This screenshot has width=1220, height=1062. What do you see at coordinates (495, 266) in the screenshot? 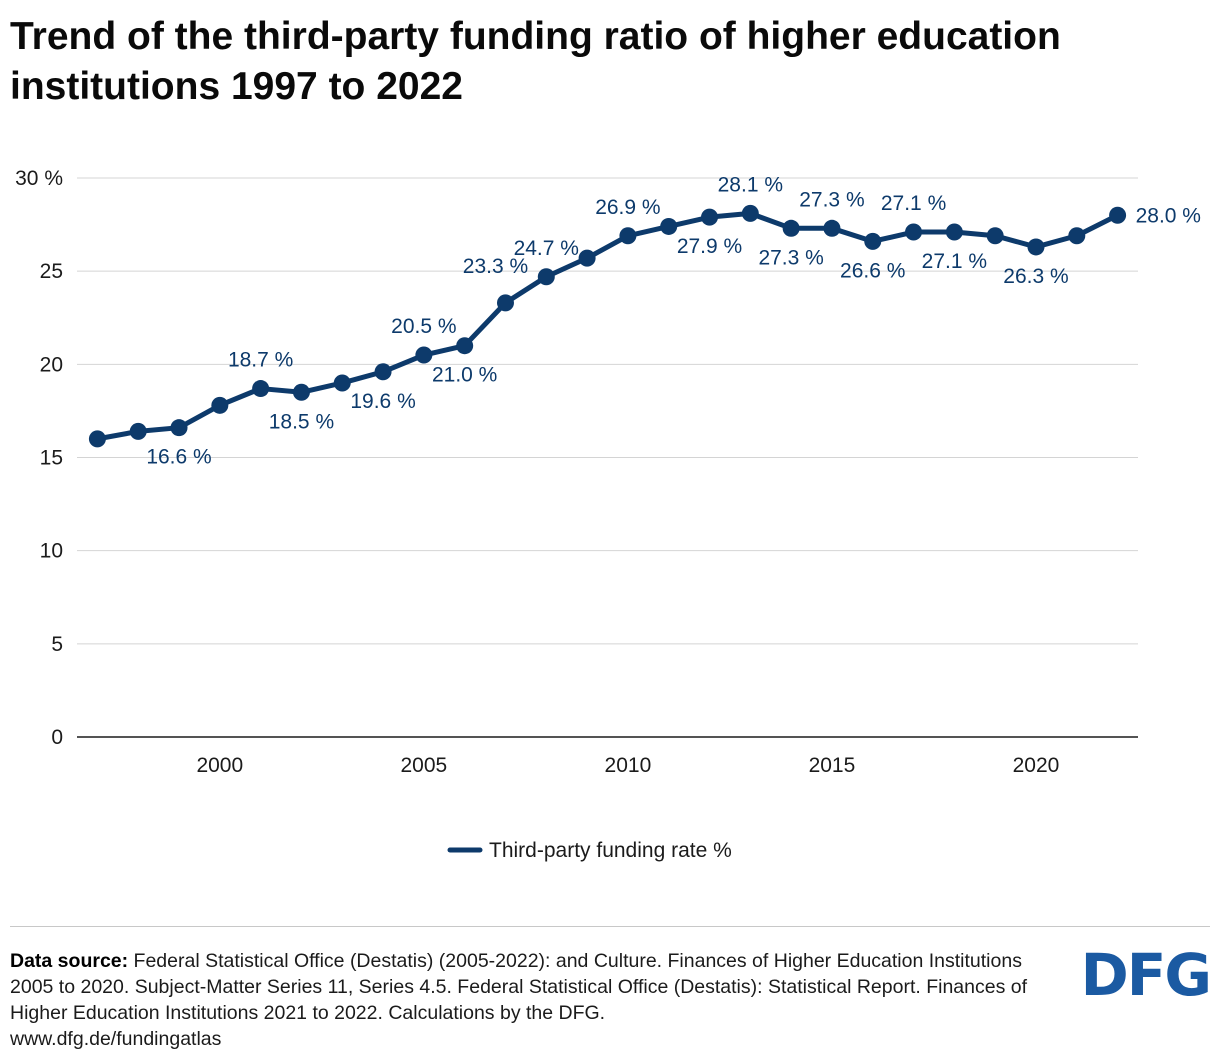
I see `data-label-2007: 23.3 %` at bounding box center [495, 266].